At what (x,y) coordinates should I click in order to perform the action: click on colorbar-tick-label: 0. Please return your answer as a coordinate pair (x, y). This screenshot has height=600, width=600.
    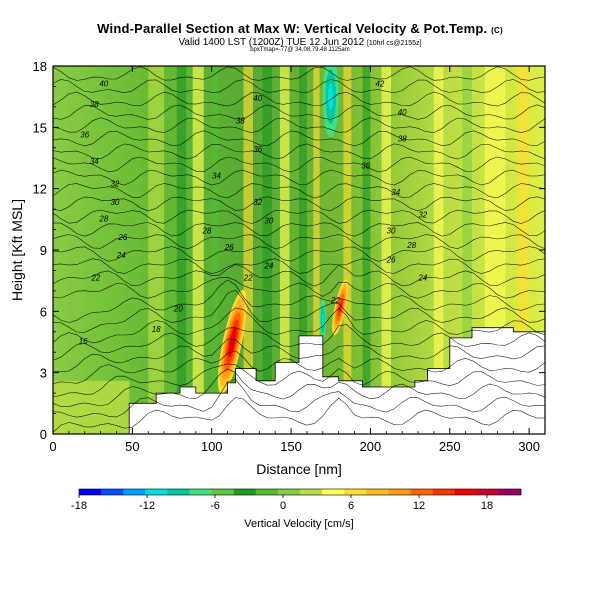
    Looking at the image, I should click on (283, 506).